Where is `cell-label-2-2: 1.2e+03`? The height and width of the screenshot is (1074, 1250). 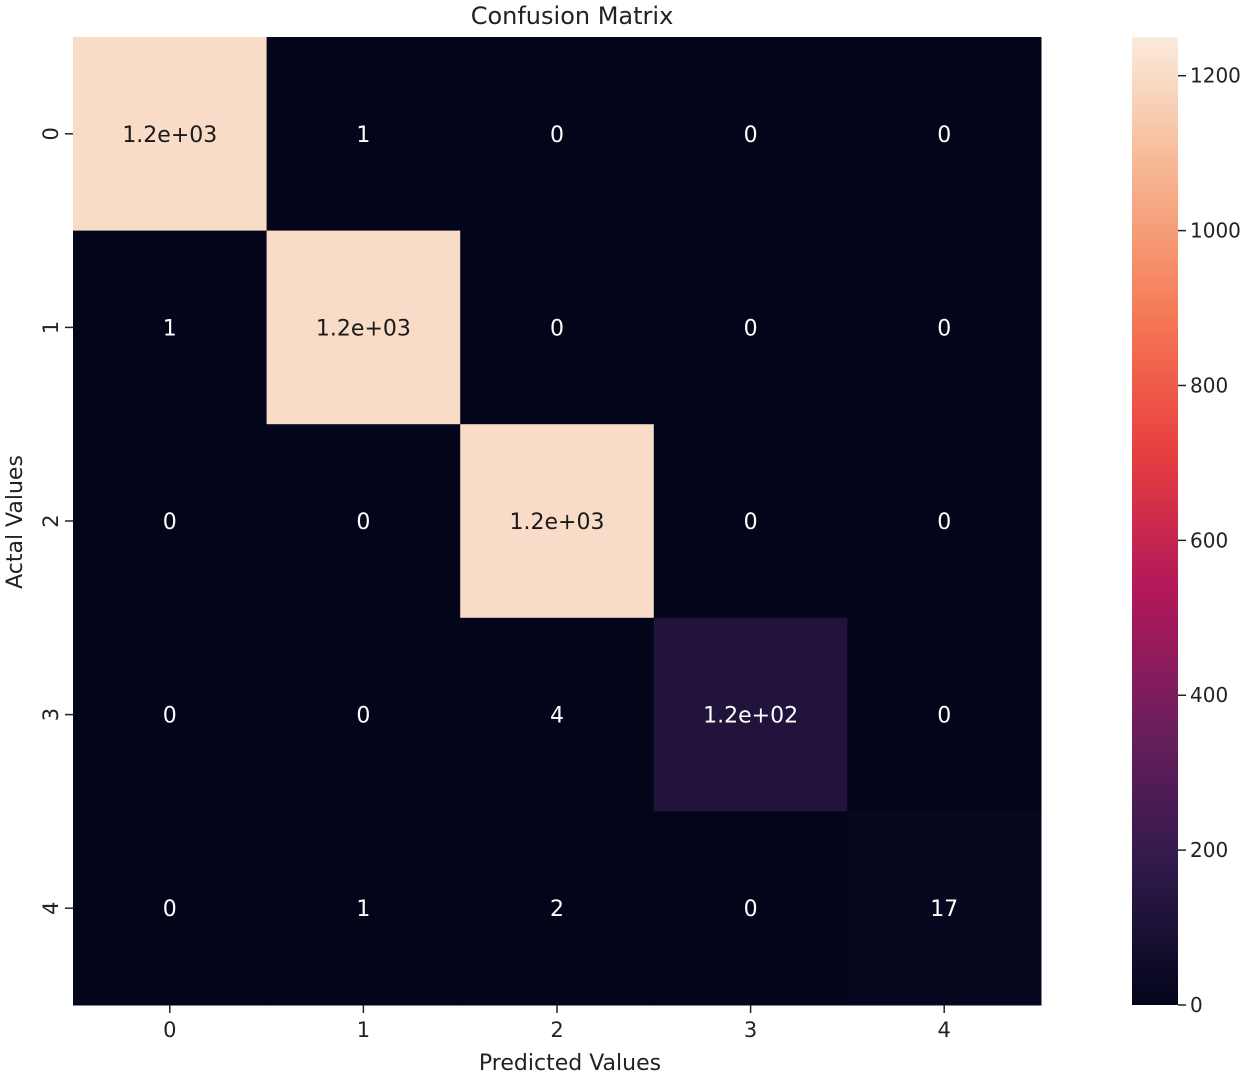 cell-label-2-2: 1.2e+03 is located at coordinates (557, 522).